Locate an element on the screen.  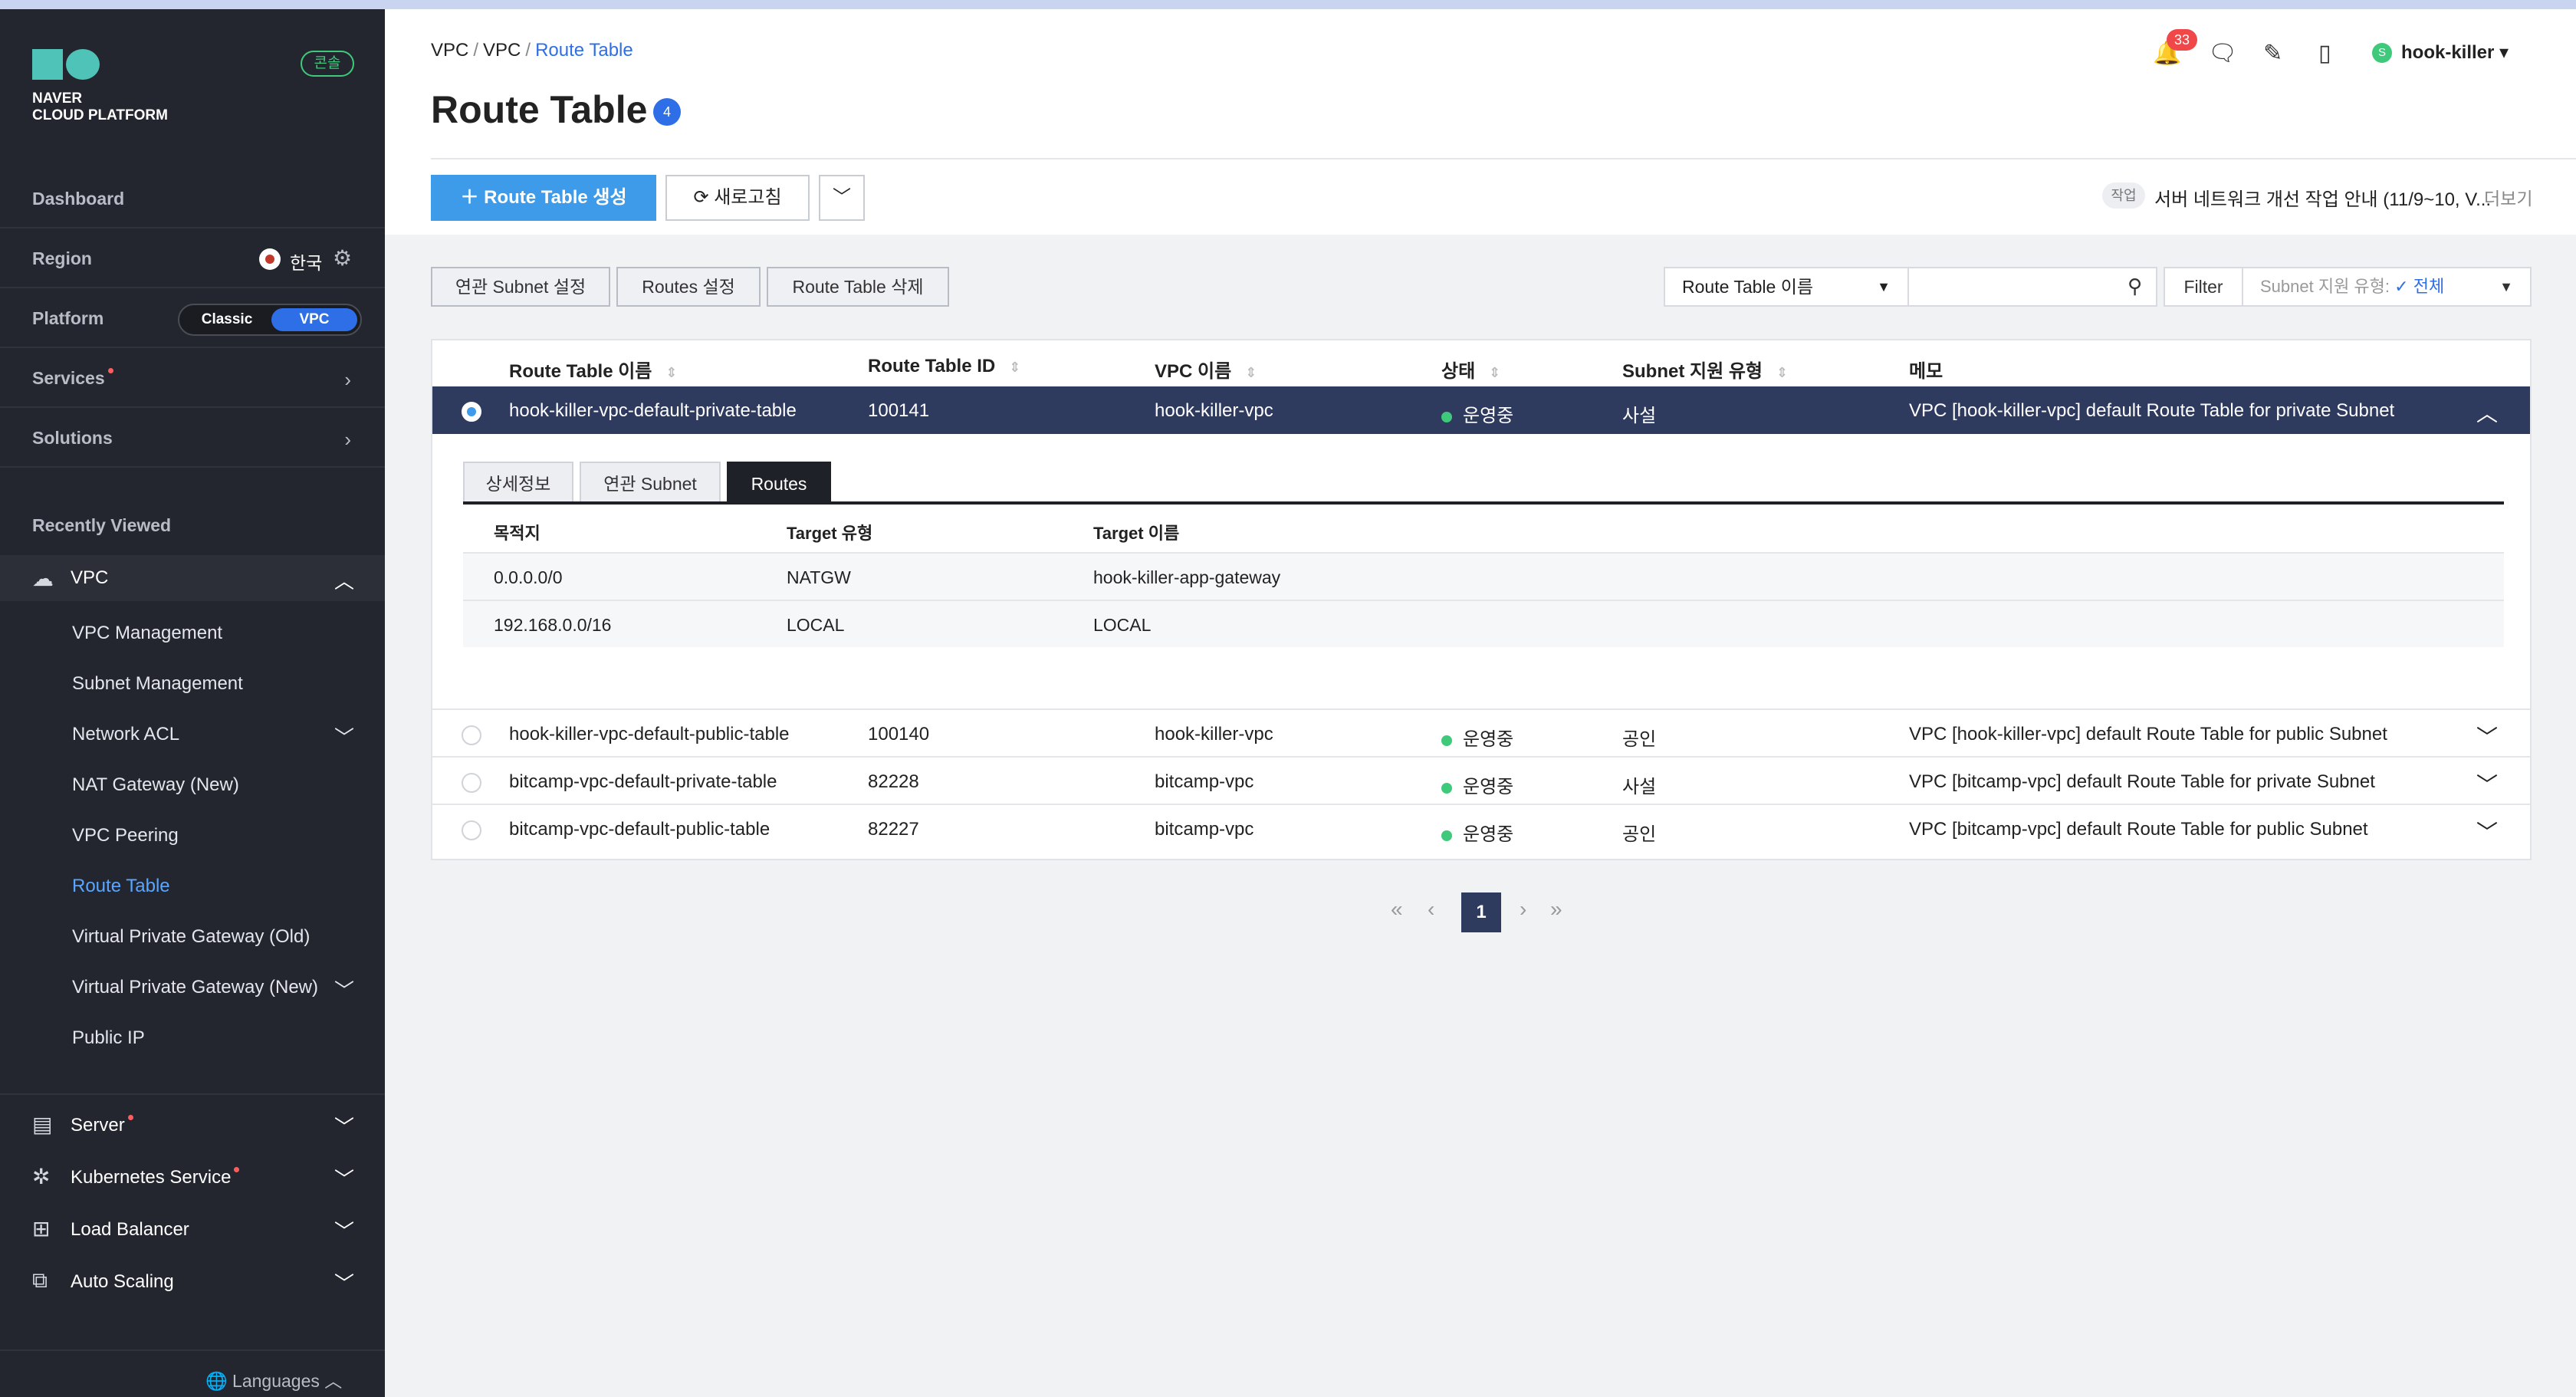
breadcrumb-item-vpc: VPC is located at coordinates (450, 50).